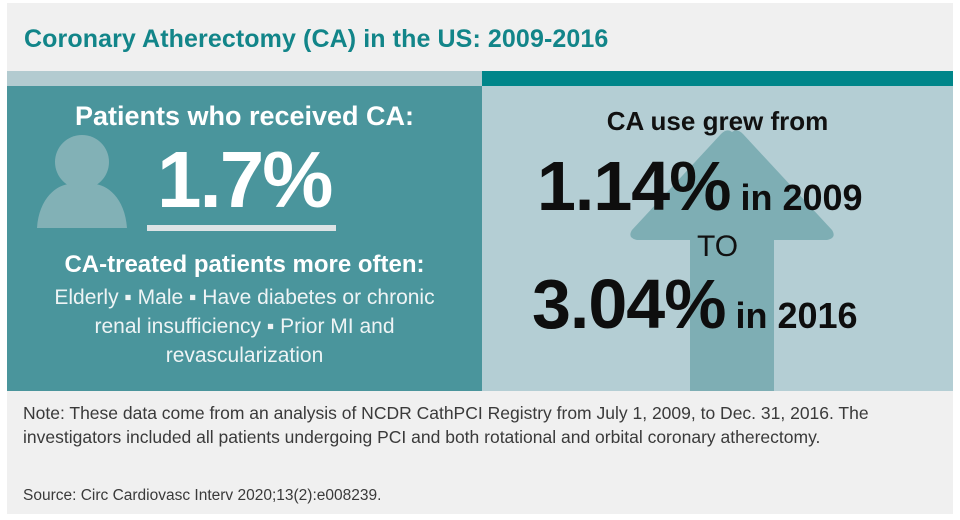 The height and width of the screenshot is (520, 960). Describe the element at coordinates (629, 304) in the screenshot. I see `end-value: 3.04%` at that location.